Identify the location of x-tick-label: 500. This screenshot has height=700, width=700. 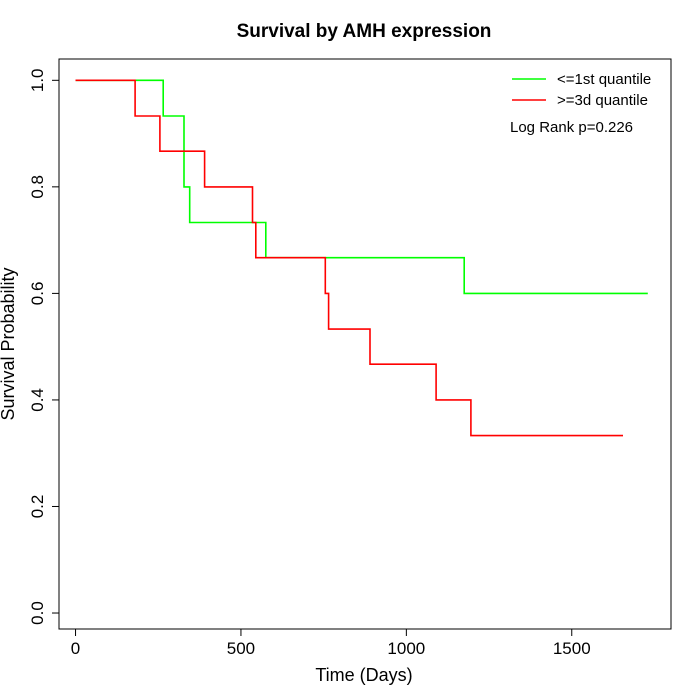
(241, 648).